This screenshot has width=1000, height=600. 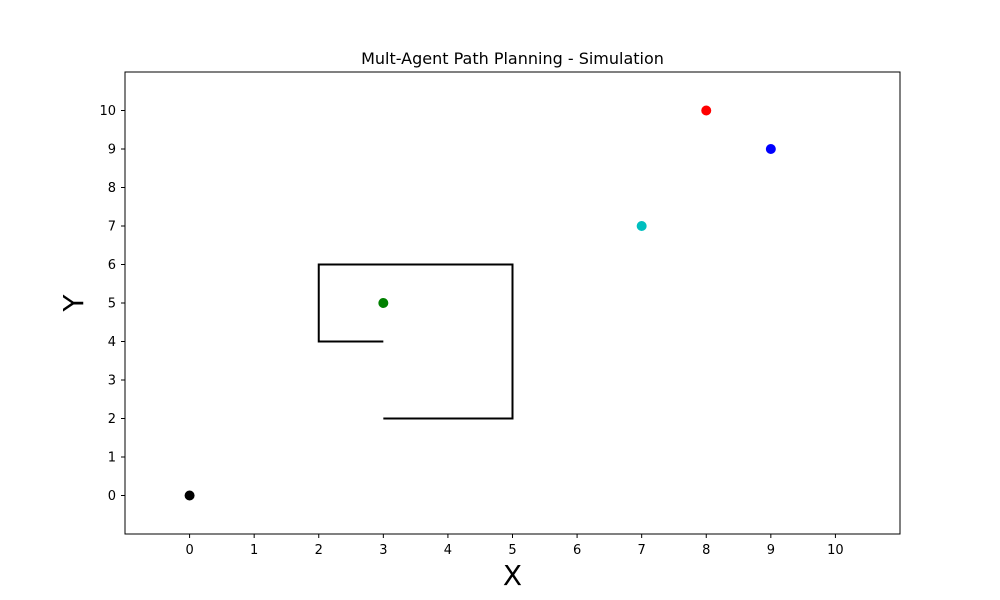 What do you see at coordinates (512, 550) in the screenshot?
I see `x-tick-label: 5` at bounding box center [512, 550].